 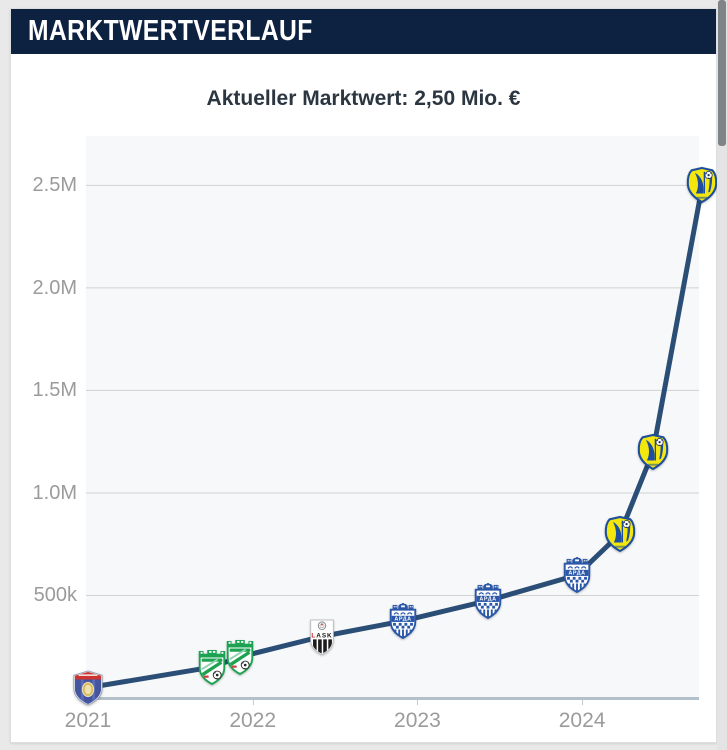 I want to click on y-axis-label: 2.0M, so click(x=54, y=287).